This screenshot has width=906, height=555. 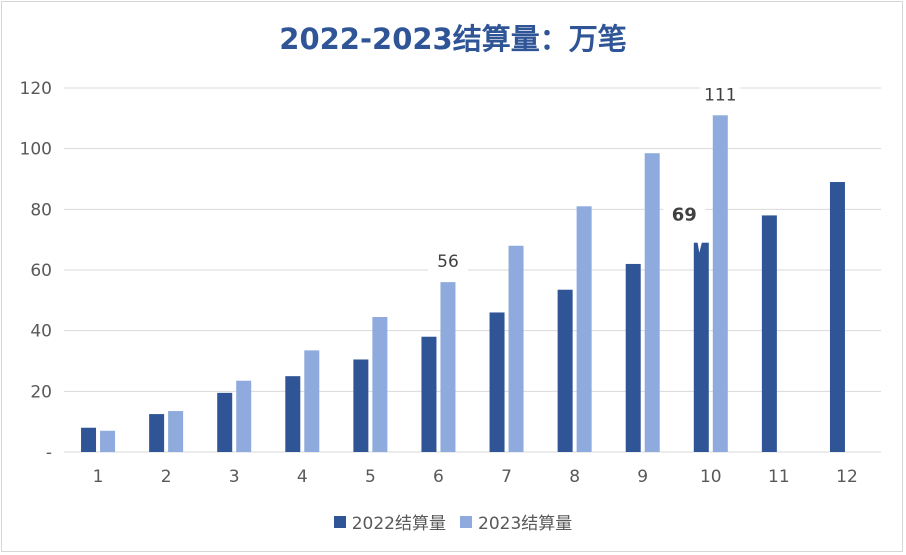 What do you see at coordinates (642, 477) in the screenshot?
I see `x-tick-label: 9` at bounding box center [642, 477].